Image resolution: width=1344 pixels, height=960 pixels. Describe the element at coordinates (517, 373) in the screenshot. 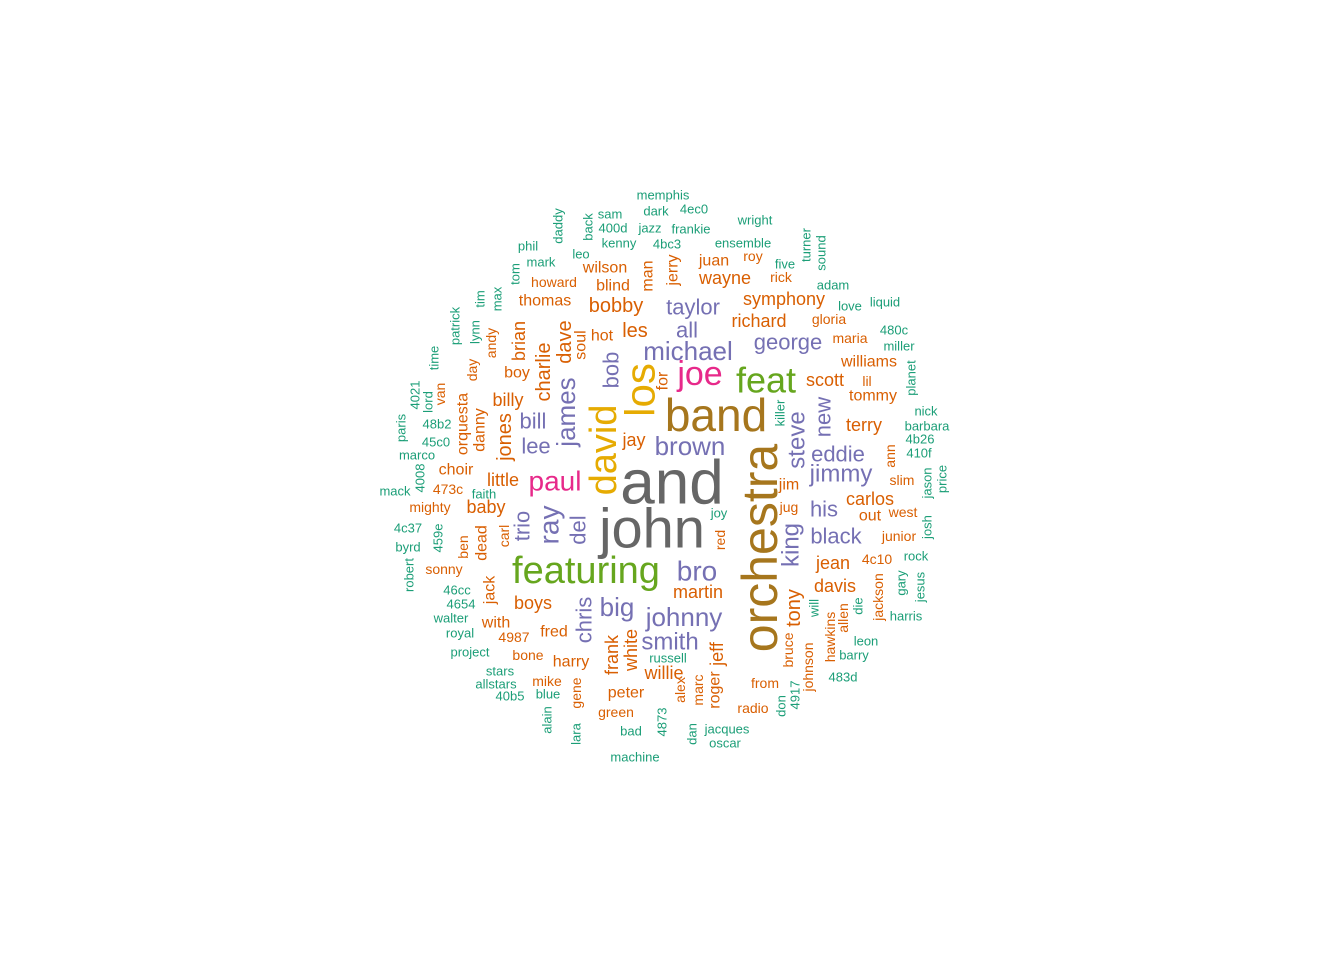

I see `word-boy: boy` at that location.